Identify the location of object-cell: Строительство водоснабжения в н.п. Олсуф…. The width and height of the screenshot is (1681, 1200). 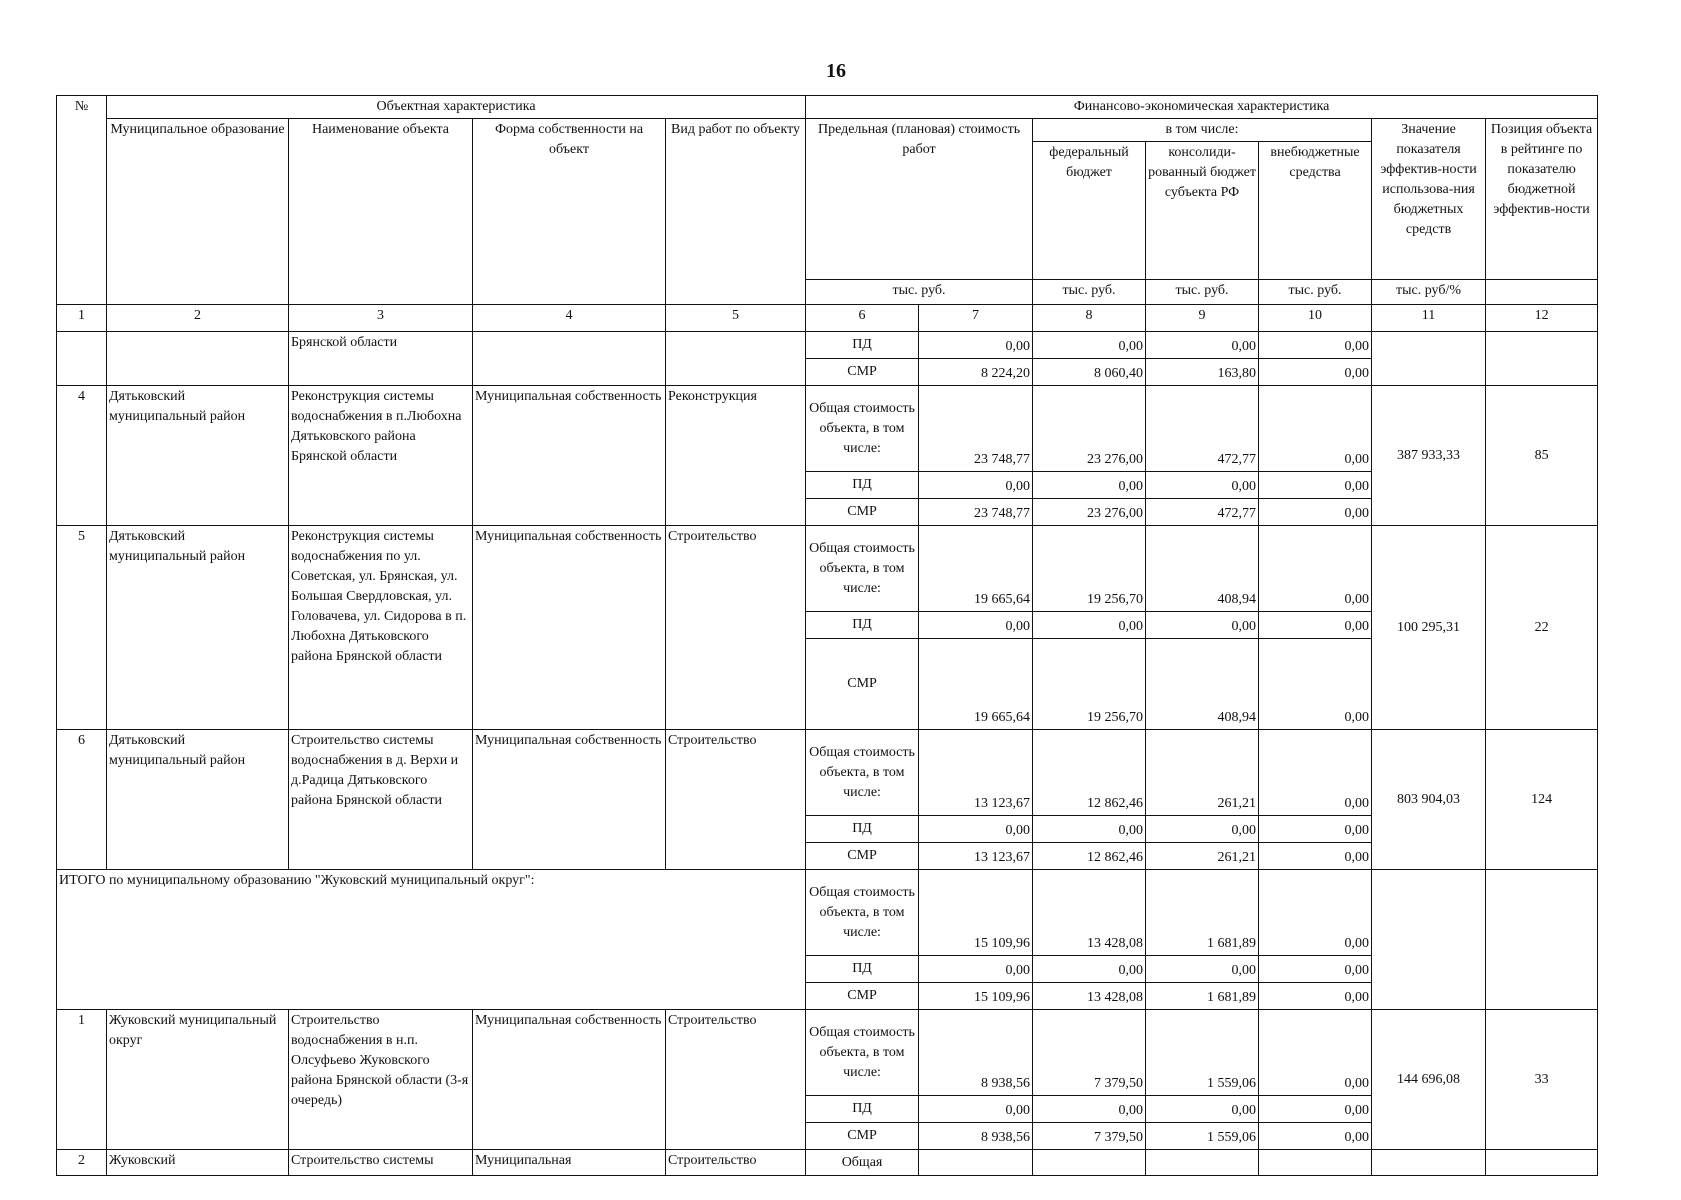
(380, 1079).